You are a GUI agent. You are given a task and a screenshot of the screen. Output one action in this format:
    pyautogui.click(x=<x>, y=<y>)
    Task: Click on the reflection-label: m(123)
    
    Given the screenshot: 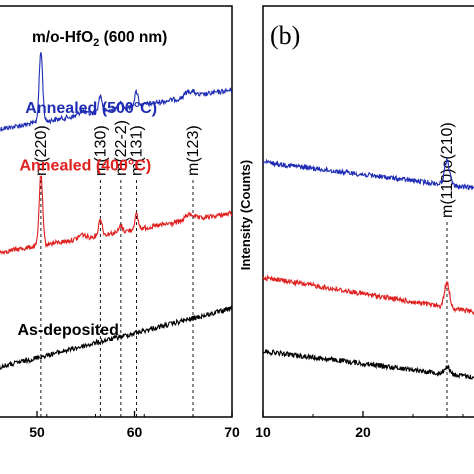 What is the action you would take?
    pyautogui.click(x=193, y=150)
    